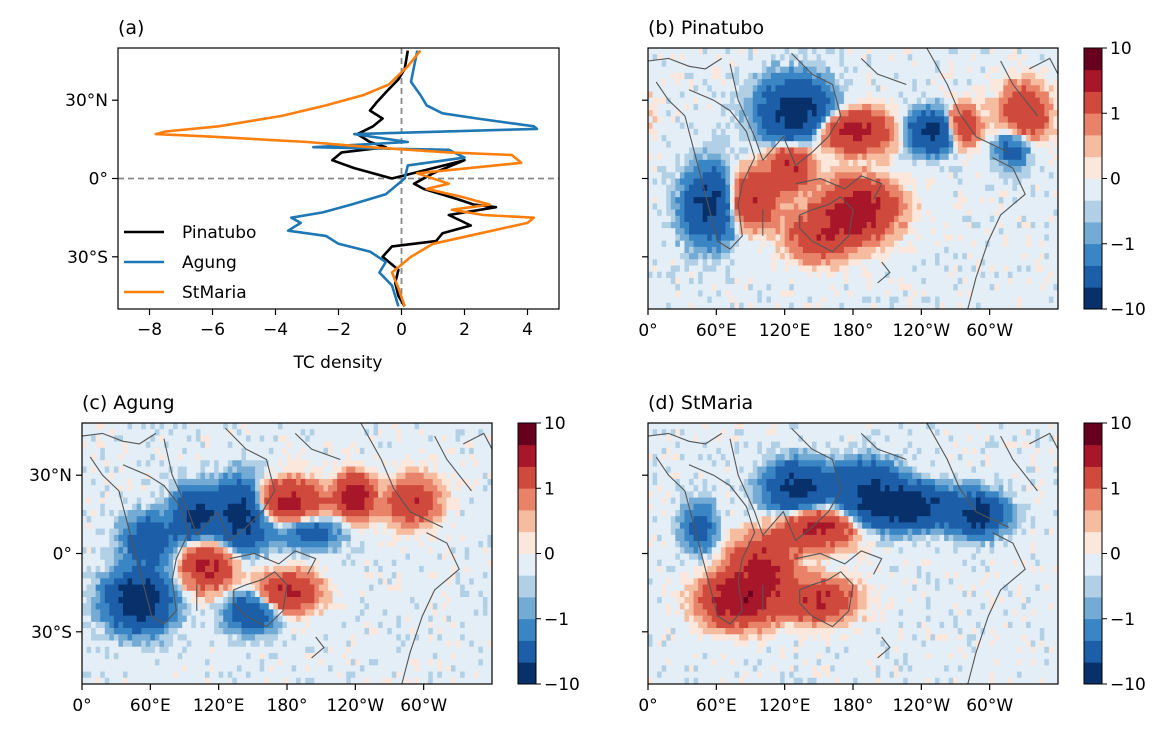  Describe the element at coordinates (1093, 233) in the screenshot. I see `colorbar-segment` at that location.